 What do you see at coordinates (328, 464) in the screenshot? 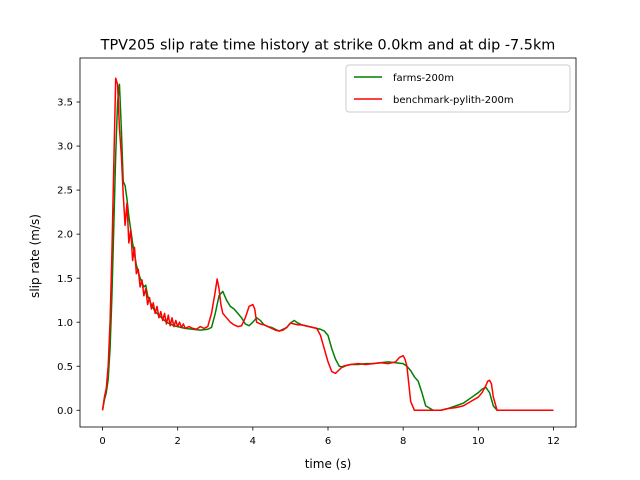
I see `x-axis-label: time (s)` at bounding box center [328, 464].